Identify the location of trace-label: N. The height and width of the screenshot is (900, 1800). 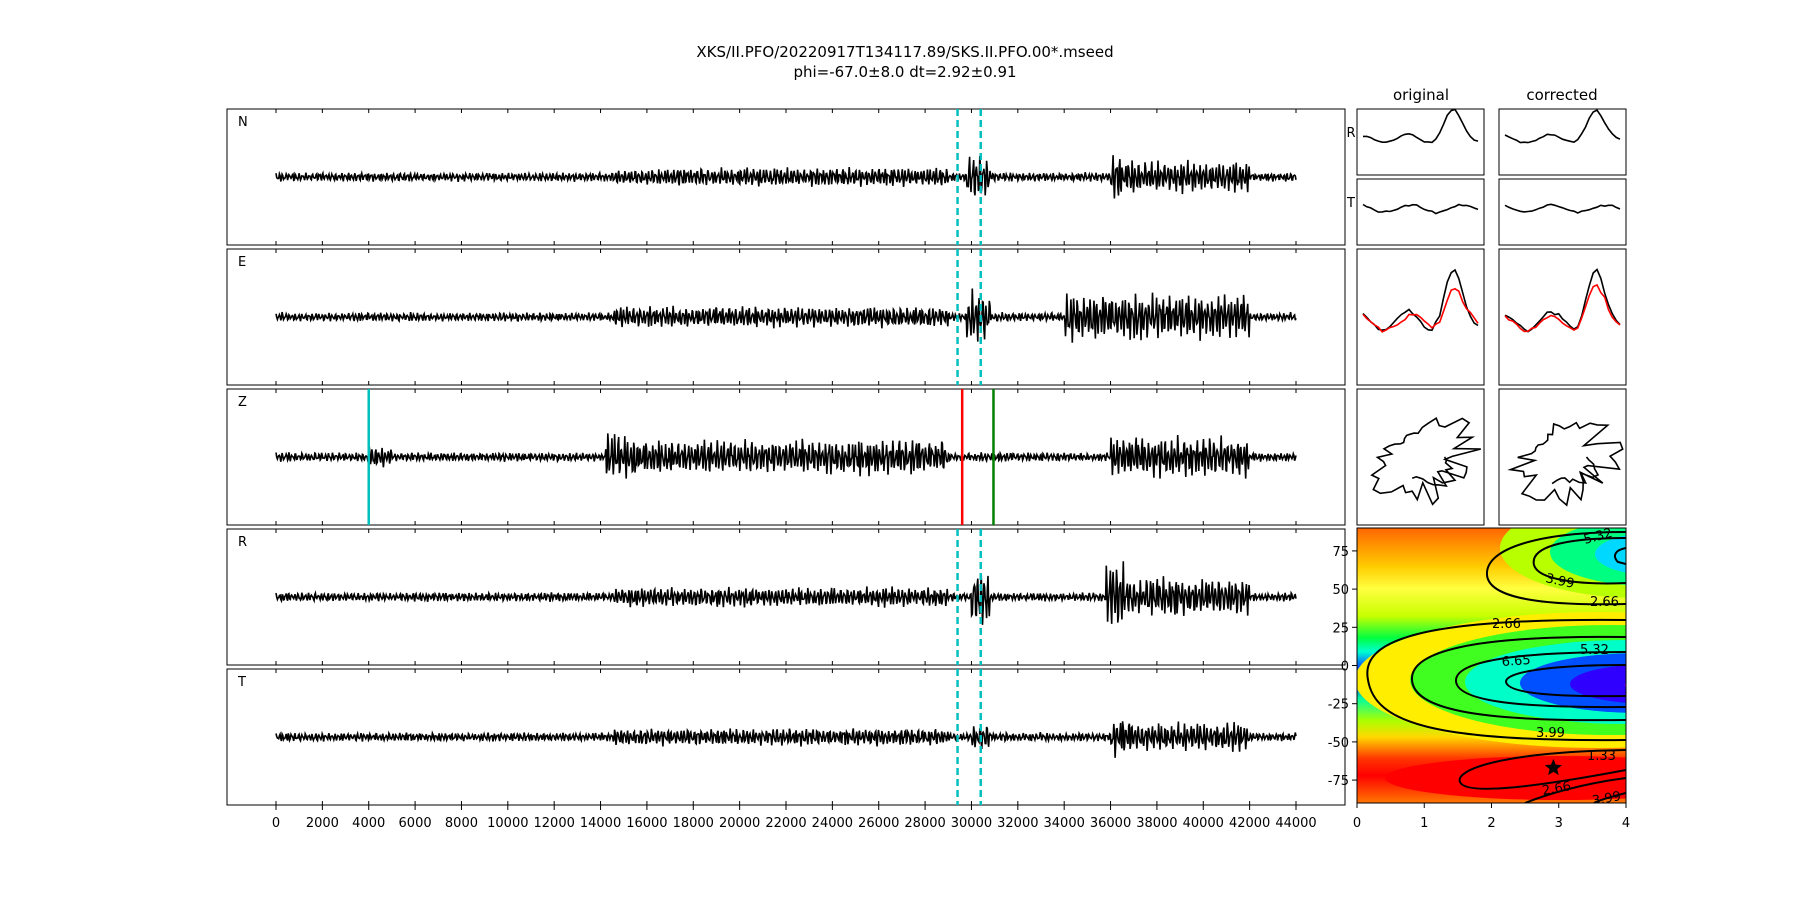
(243, 122).